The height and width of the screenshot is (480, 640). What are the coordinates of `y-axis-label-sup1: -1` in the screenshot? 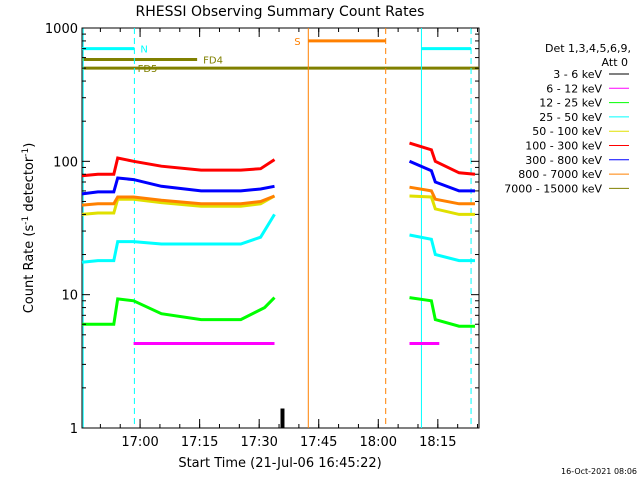 It's located at (26, 220).